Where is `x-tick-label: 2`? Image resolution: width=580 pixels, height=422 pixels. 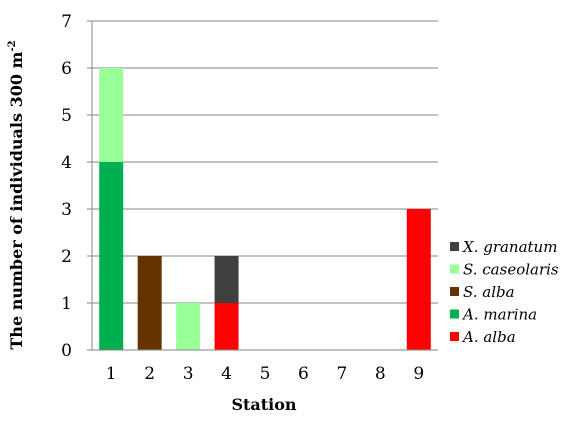
x-tick-label: 2 is located at coordinates (149, 374).